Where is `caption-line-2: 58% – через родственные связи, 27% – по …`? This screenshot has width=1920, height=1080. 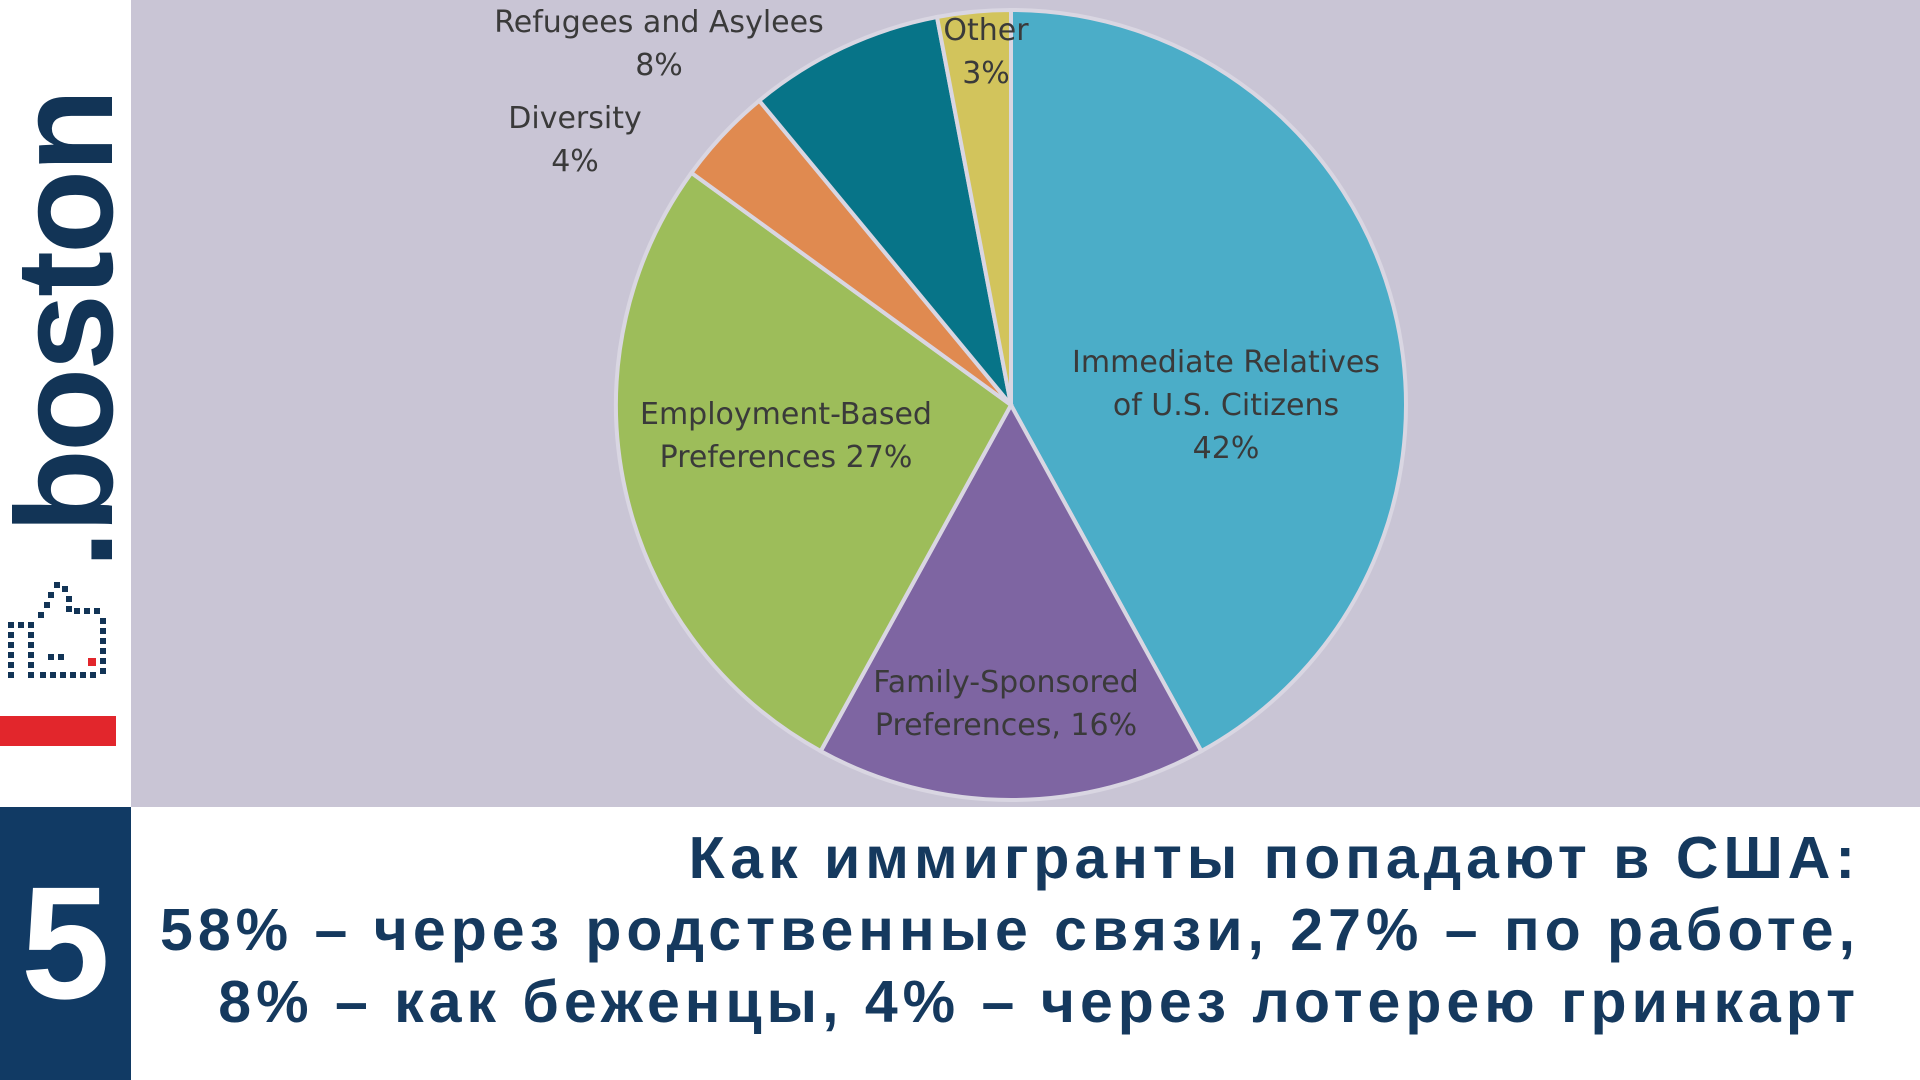 caption-line-2: 58% – через родственные связи, 27% – по … is located at coordinates (1010, 930).